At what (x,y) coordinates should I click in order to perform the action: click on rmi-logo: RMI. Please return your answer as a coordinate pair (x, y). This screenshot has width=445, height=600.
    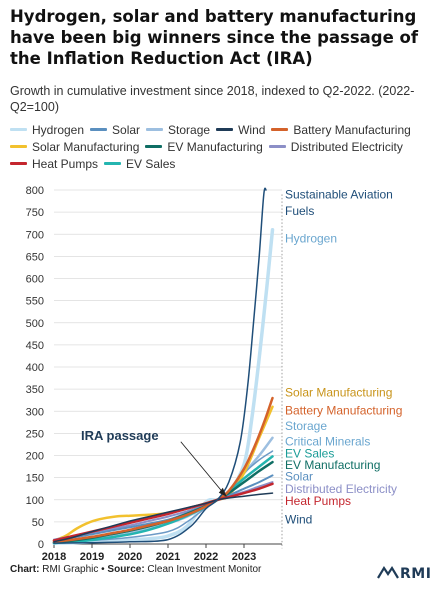
    Looking at the image, I should click on (404, 573).